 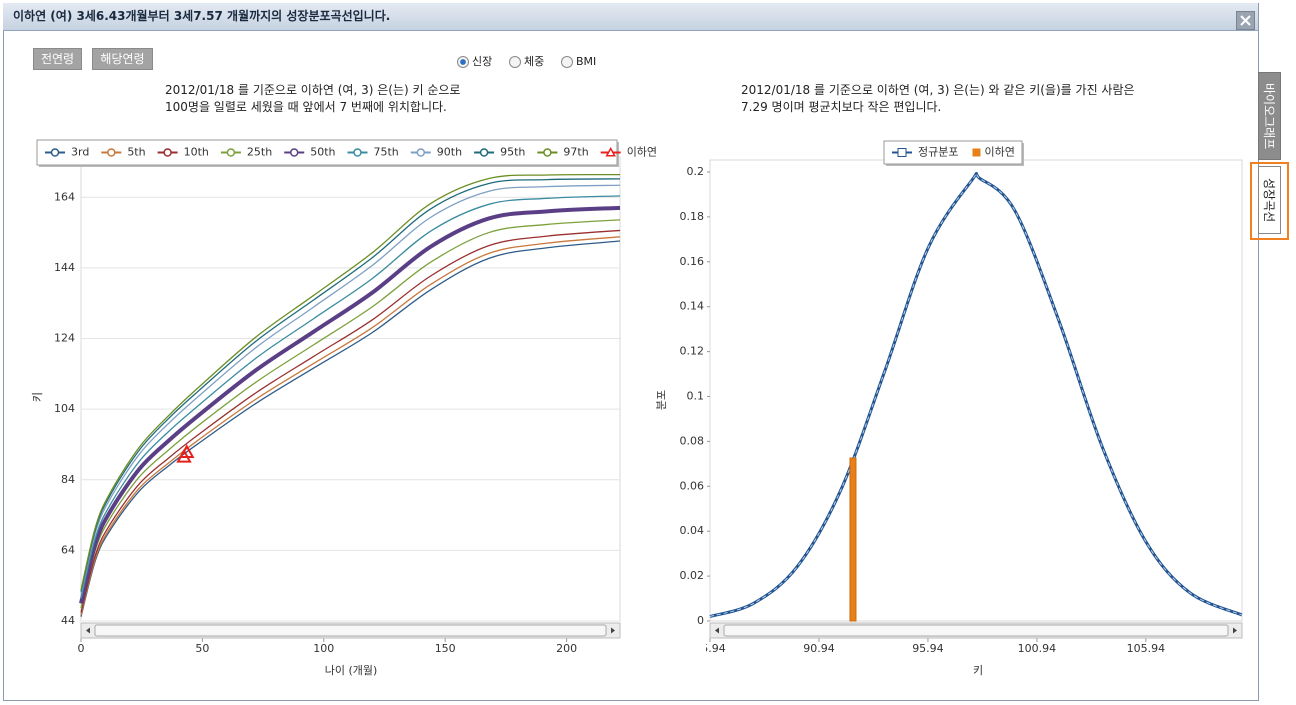 What do you see at coordinates (710, 648) in the screenshot?
I see `x-tick-label: 85.94` at bounding box center [710, 648].